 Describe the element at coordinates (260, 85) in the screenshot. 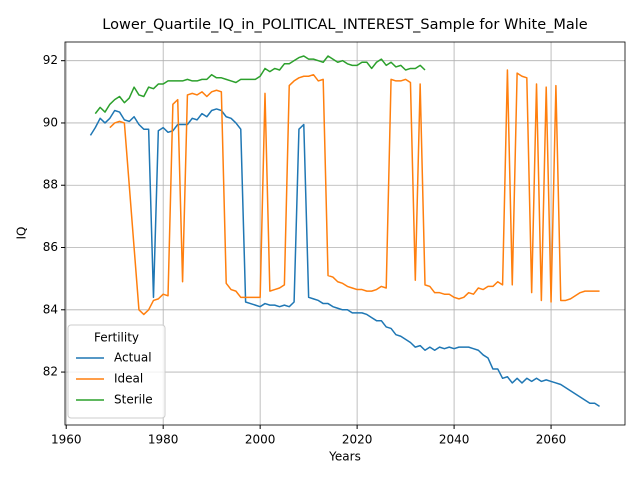

I see `series-line` at that location.